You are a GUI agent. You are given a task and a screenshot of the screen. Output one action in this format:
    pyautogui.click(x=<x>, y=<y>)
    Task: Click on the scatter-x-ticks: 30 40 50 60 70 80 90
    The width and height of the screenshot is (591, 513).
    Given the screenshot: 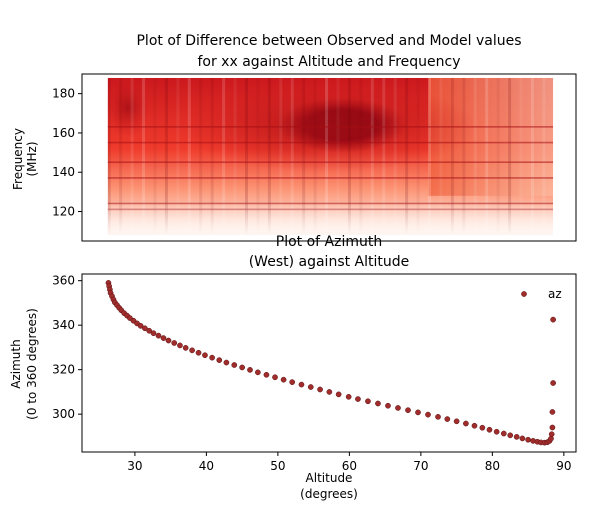 What is the action you would take?
    pyautogui.click(x=349, y=462)
    